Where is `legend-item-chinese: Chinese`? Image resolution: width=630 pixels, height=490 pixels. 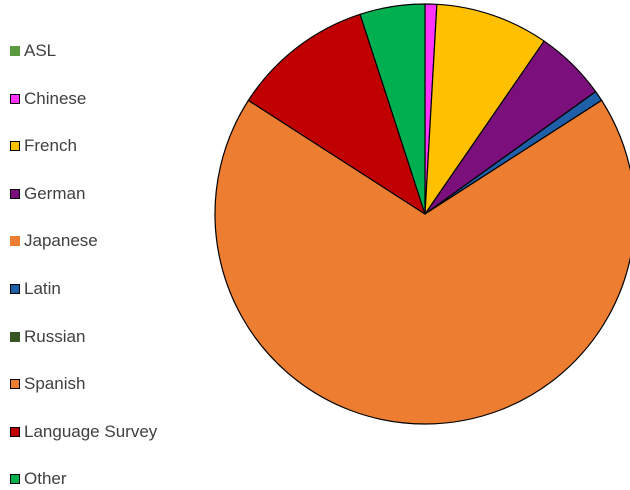
legend-item-chinese: Chinese is located at coordinates (48, 99).